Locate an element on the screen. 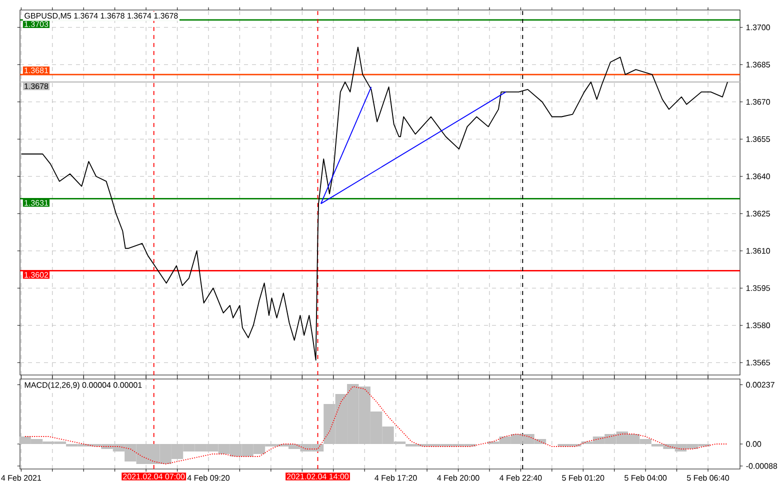 This screenshot has width=781, height=489. x-tick-label: 5 Feb 06:40 is located at coordinates (708, 477).